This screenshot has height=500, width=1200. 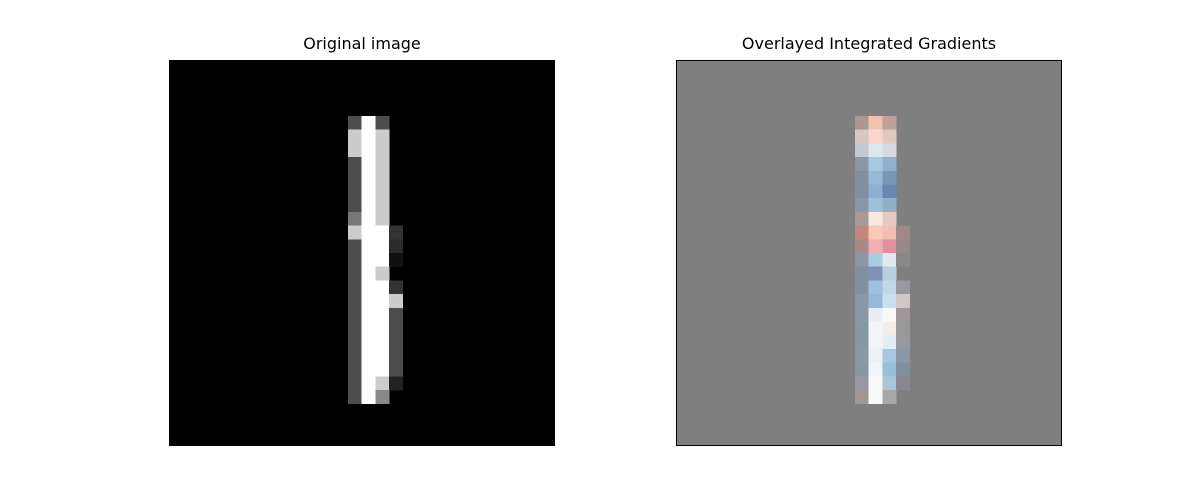 I want to click on overlay-image-title: Overlayed Integrated Gradients, so click(x=869, y=43).